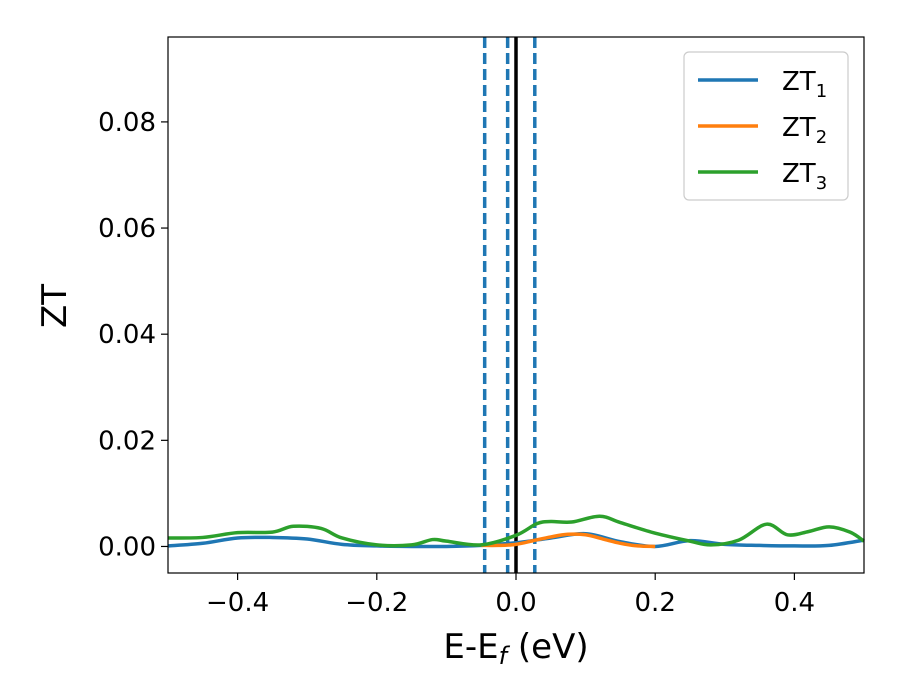 The image size is (900, 700). What do you see at coordinates (804, 130) in the screenshot?
I see `legend-label-zt2: ZT2` at bounding box center [804, 130].